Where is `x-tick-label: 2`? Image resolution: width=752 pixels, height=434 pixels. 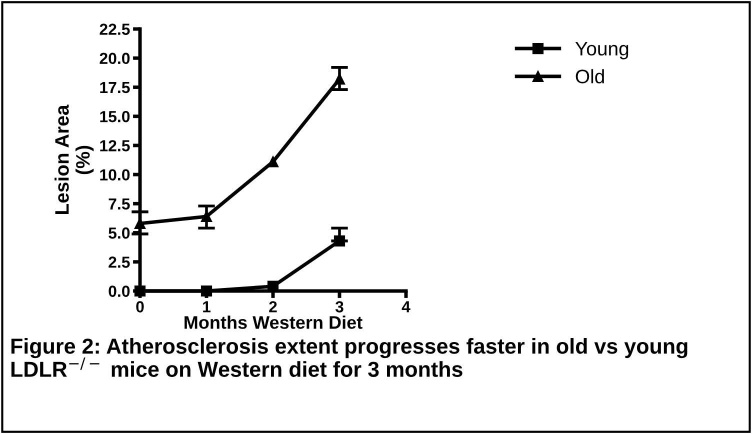
x-tick-label: 2 is located at coordinates (273, 306).